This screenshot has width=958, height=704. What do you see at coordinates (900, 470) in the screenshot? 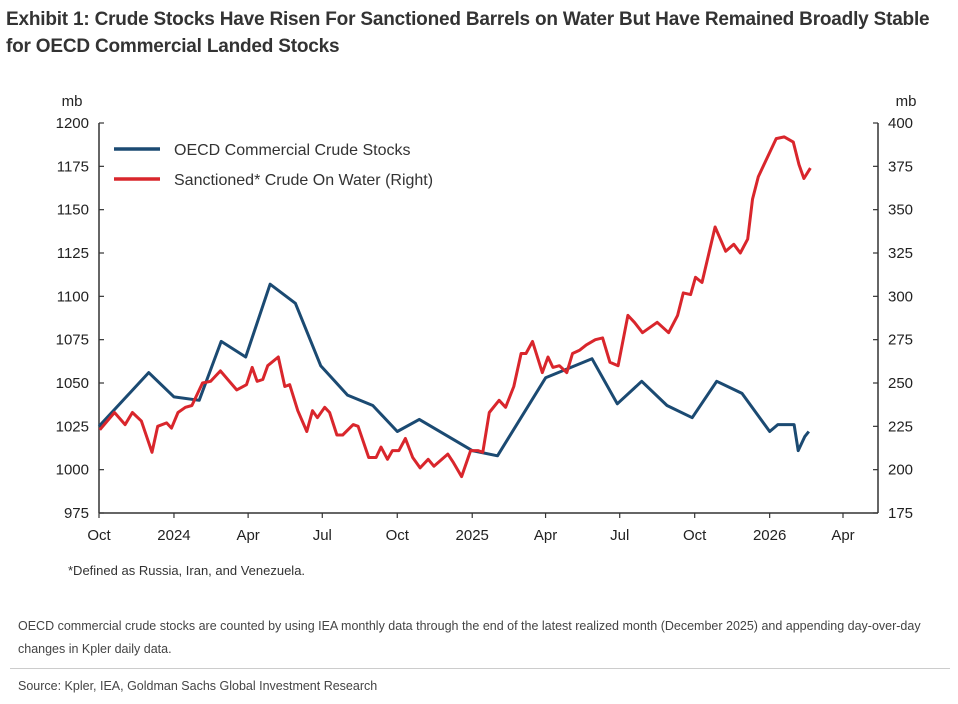
I see `y2-tick-label: 200` at bounding box center [900, 470].